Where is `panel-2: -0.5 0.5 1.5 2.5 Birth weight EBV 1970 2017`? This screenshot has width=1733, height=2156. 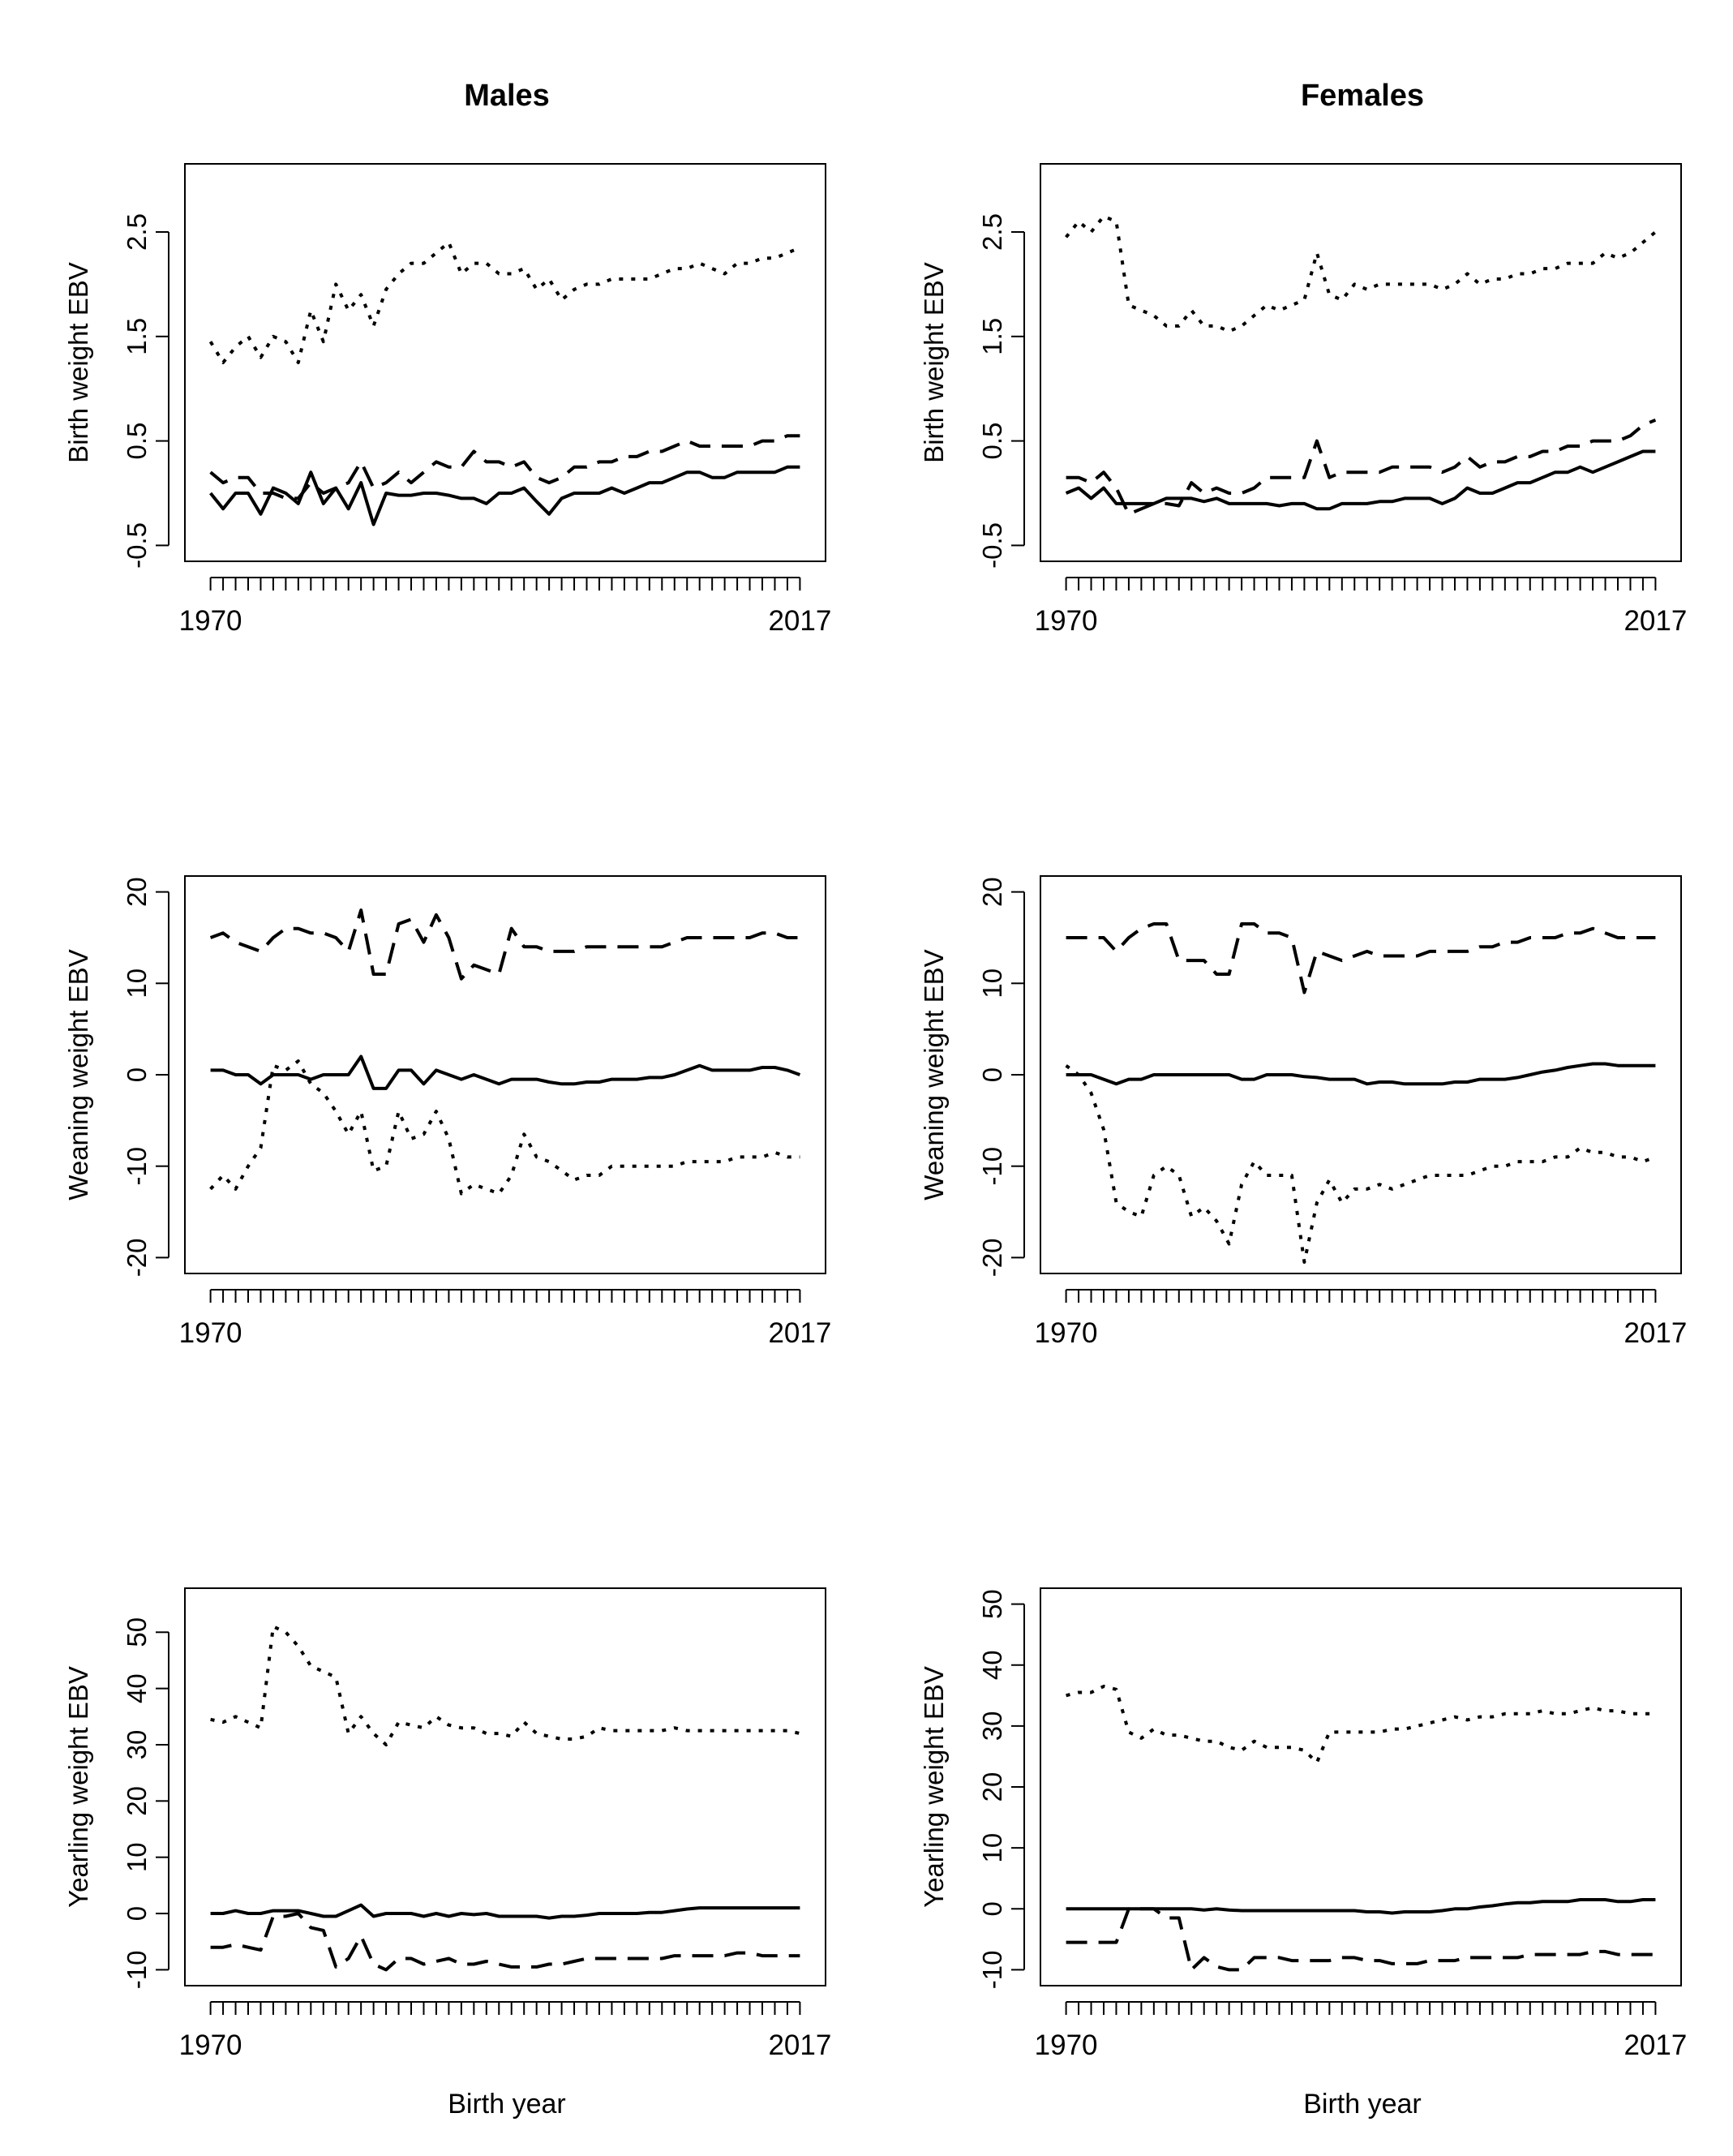 panel-2: -0.5 0.5 1.5 2.5 Birth weight EBV 1970 2017 is located at coordinates (1303, 400).